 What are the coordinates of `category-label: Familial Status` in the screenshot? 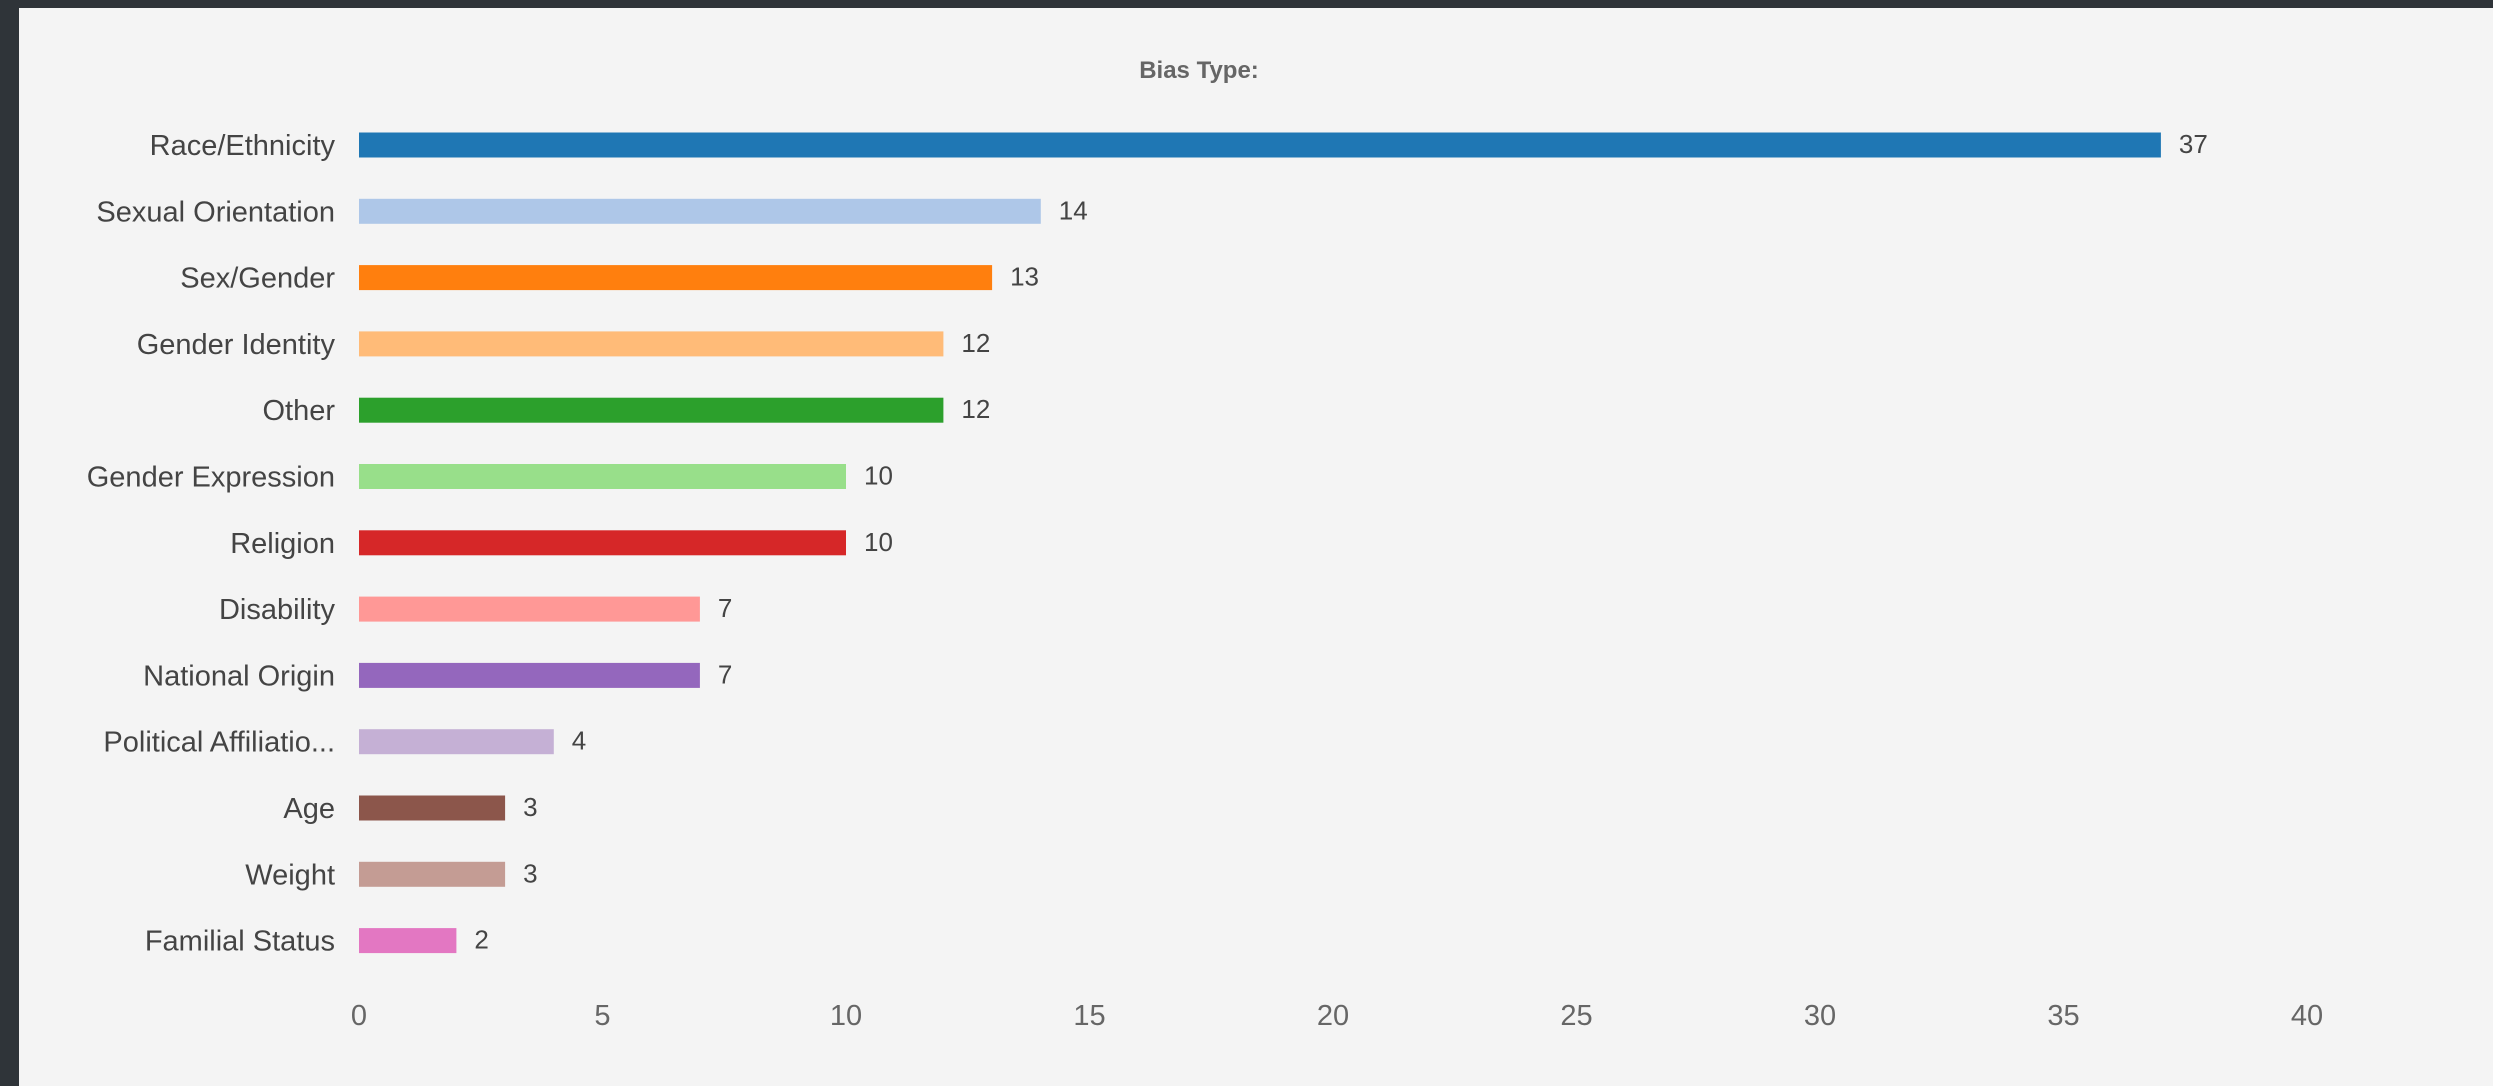 It's located at (240, 942).